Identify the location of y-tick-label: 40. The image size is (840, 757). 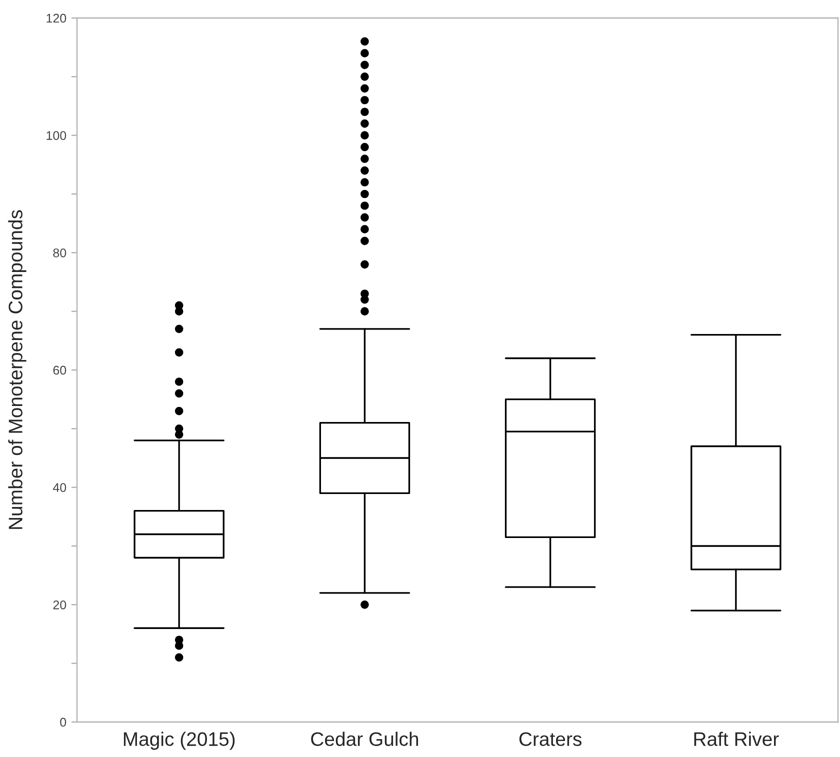
(59, 487).